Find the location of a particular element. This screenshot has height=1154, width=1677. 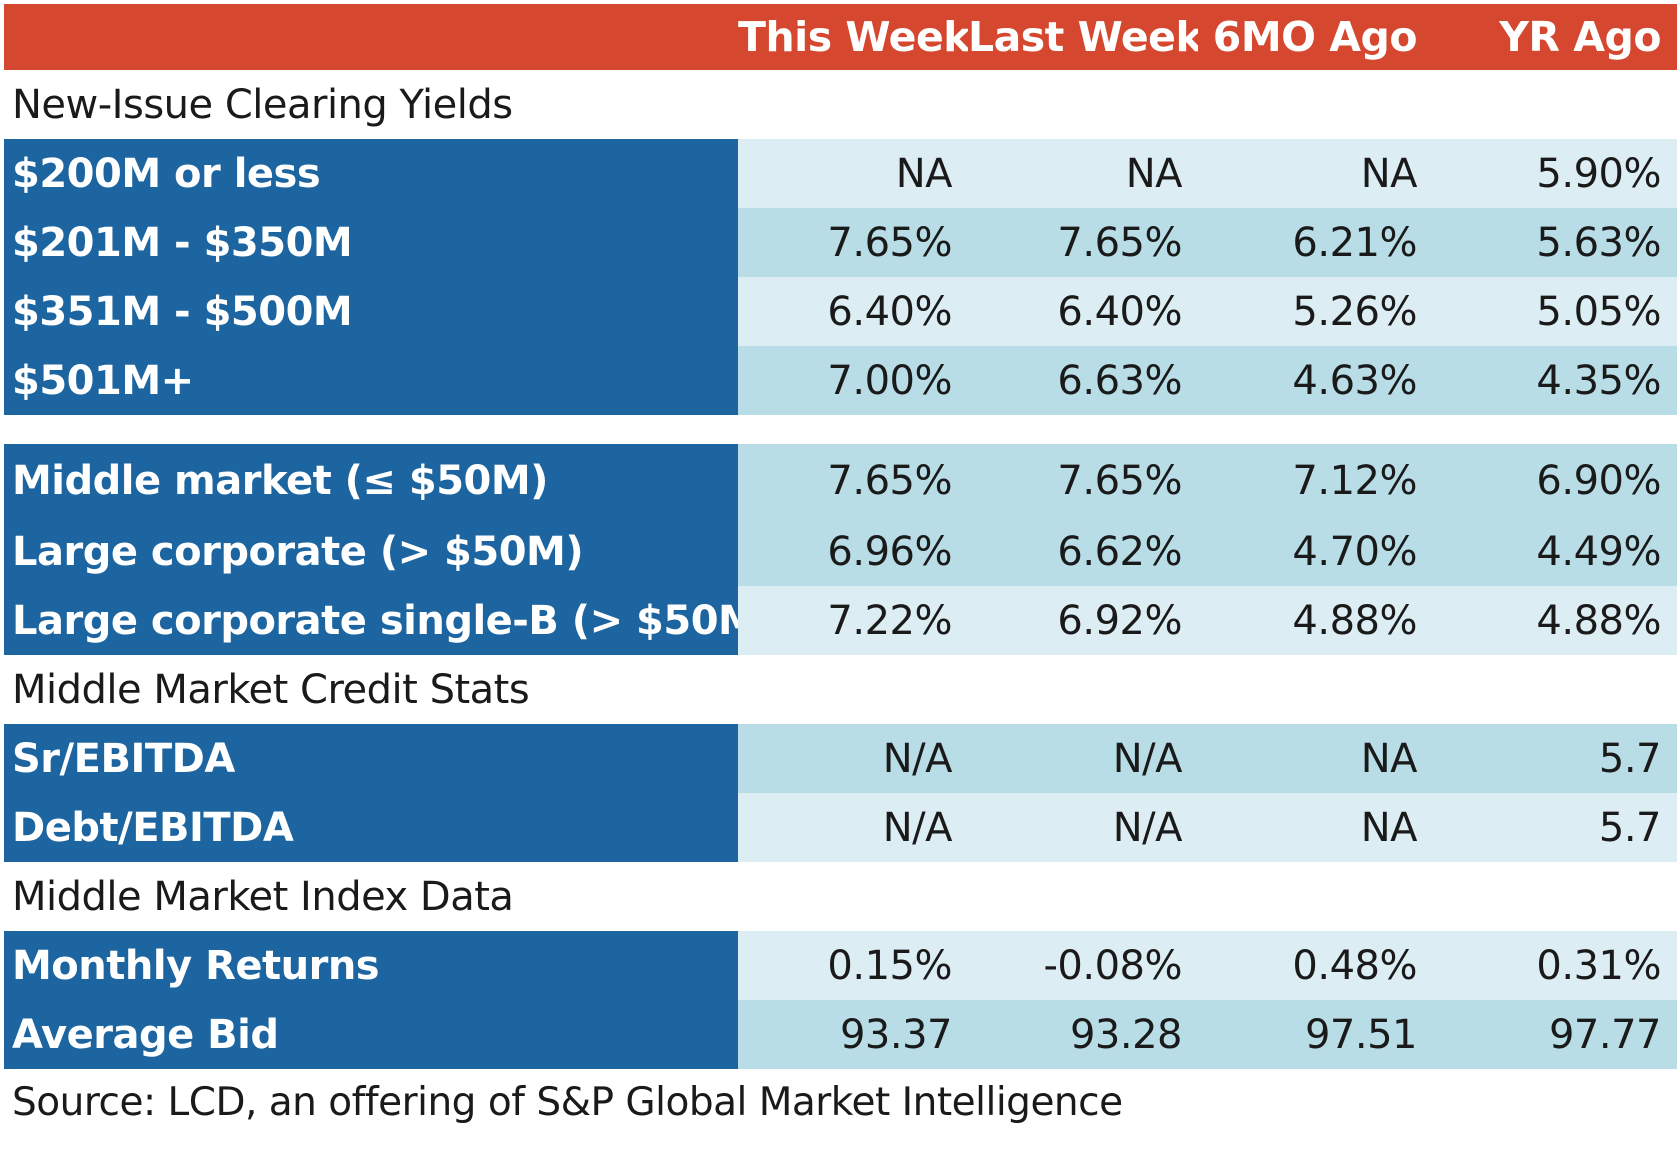

table-row: Average Bid 93.37 93.28 97.51 97.77 is located at coordinates (840, 1034).